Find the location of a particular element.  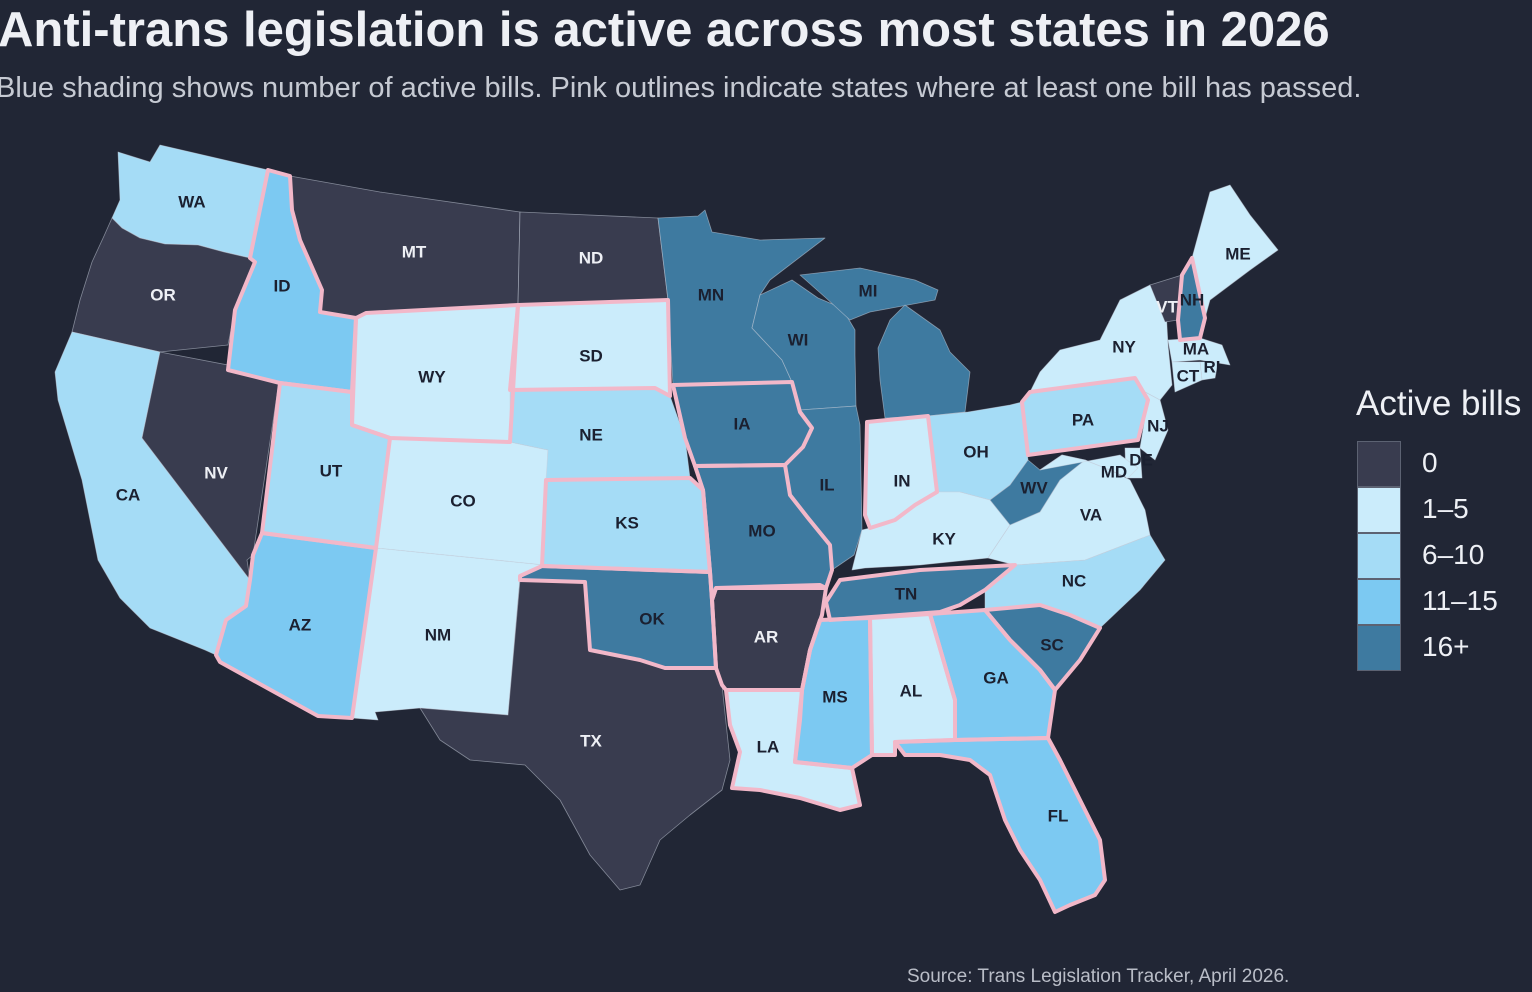

state-label-ut: UT is located at coordinates (331, 470).